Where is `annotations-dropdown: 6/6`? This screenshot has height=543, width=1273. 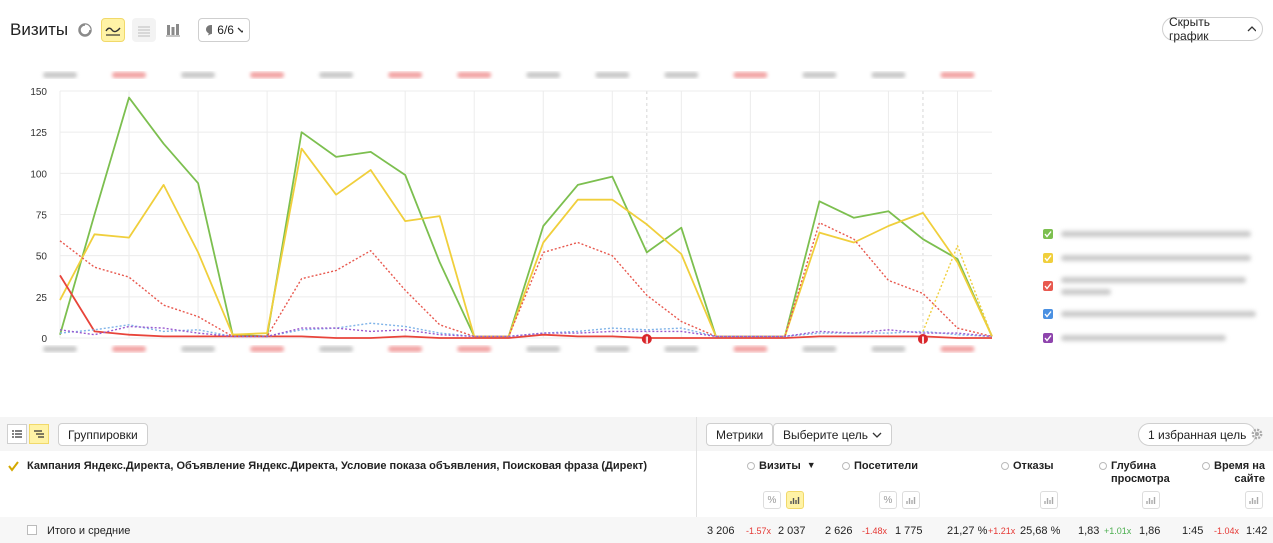 annotations-dropdown: 6/6 is located at coordinates (224, 30).